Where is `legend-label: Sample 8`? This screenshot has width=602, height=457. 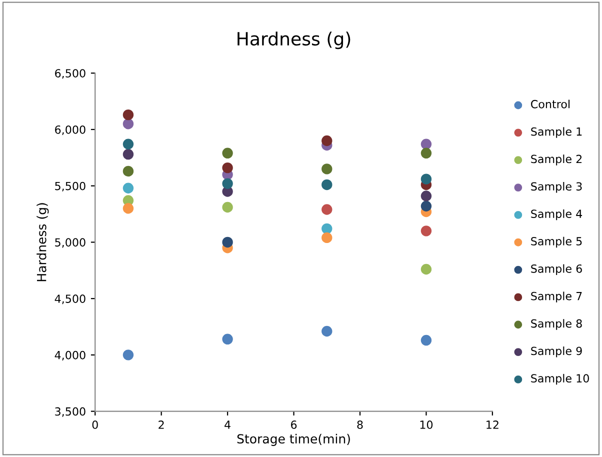 legend-label: Sample 8 is located at coordinates (556, 324).